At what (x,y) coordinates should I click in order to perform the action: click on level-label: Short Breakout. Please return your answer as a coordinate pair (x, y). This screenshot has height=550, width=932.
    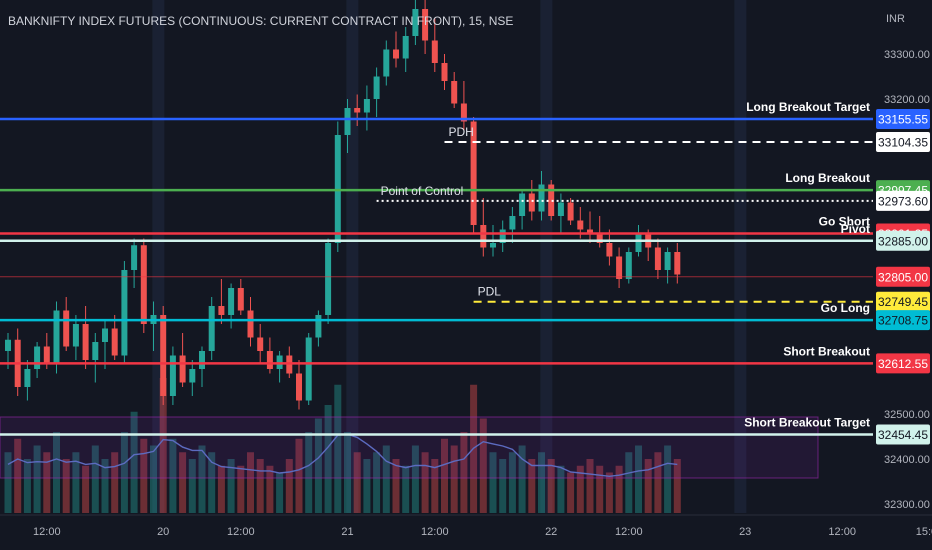
    Looking at the image, I should click on (826, 351).